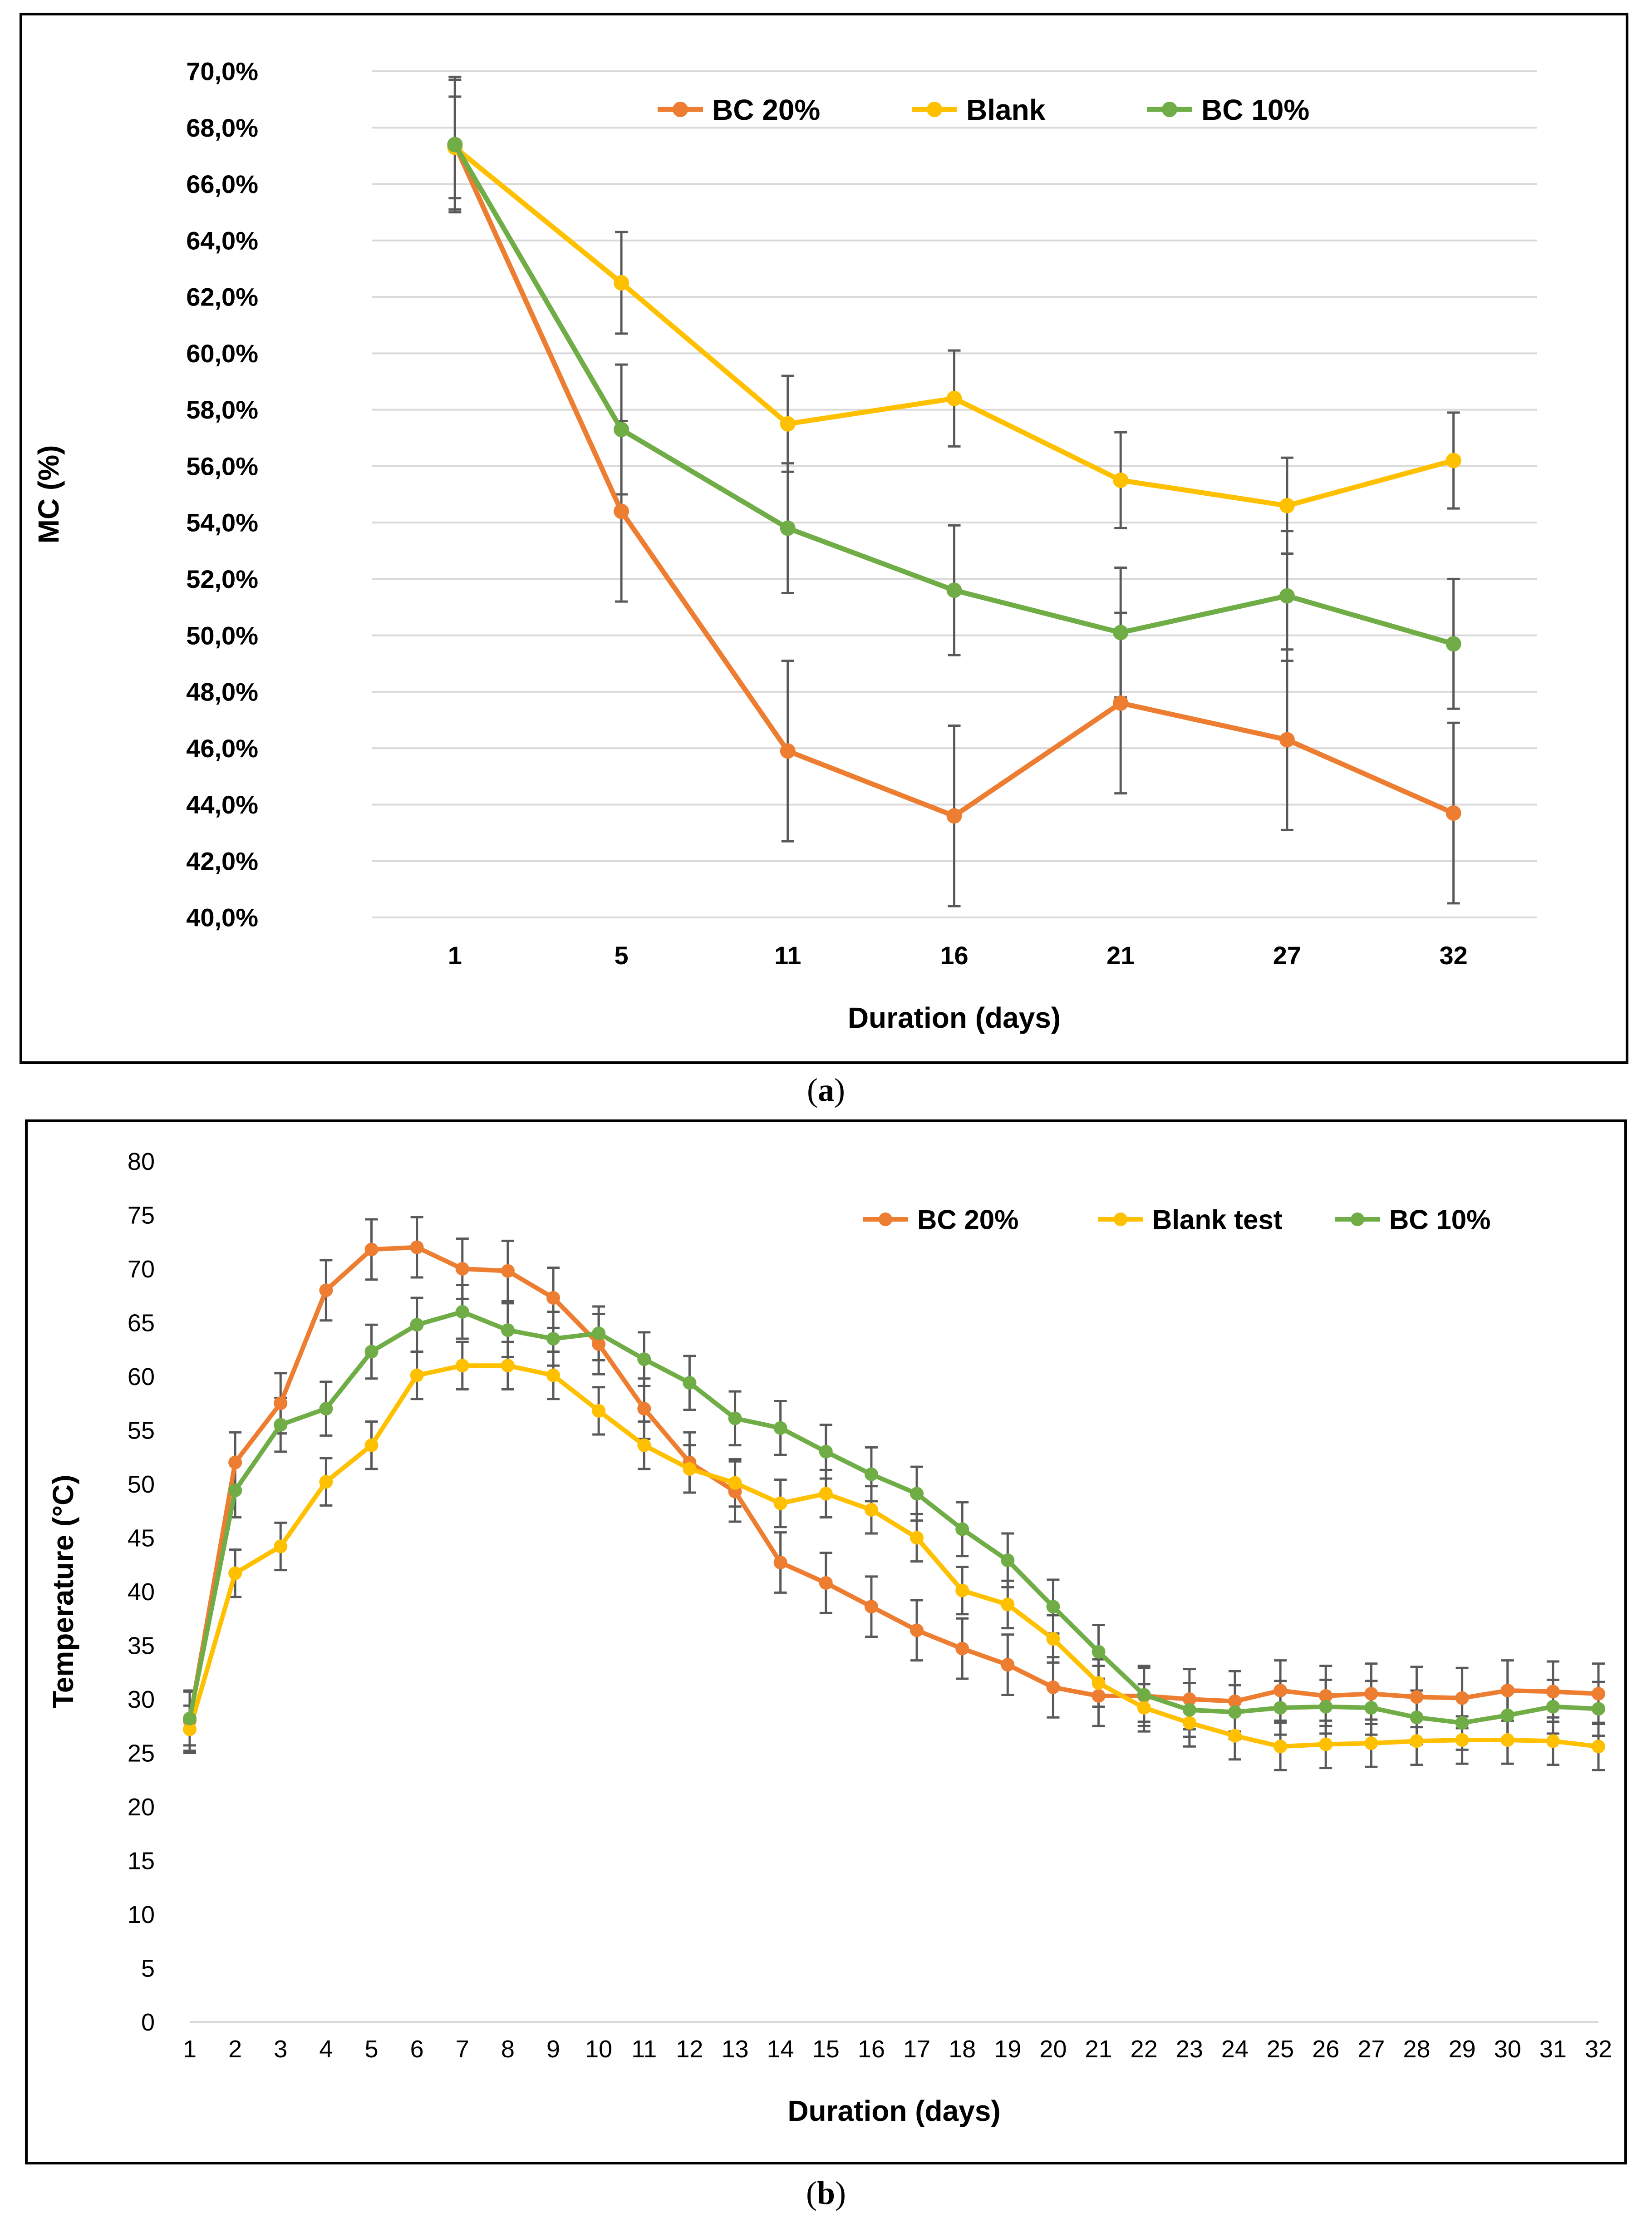  I want to click on x-tick-label: 6, so click(417, 2049).